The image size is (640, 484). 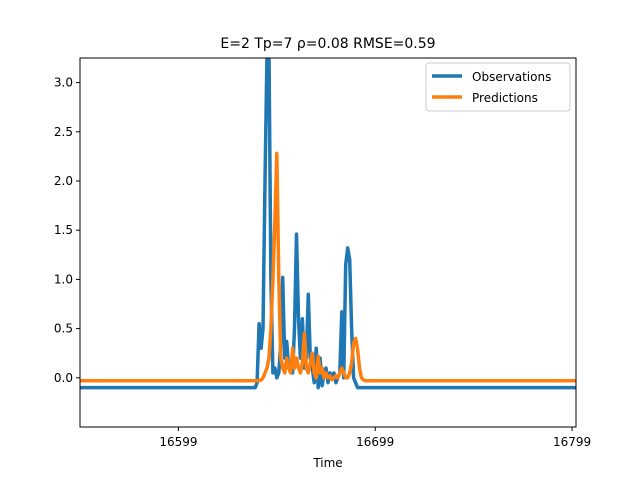 What do you see at coordinates (178, 442) in the screenshot?
I see `x-tick-label: 16599` at bounding box center [178, 442].